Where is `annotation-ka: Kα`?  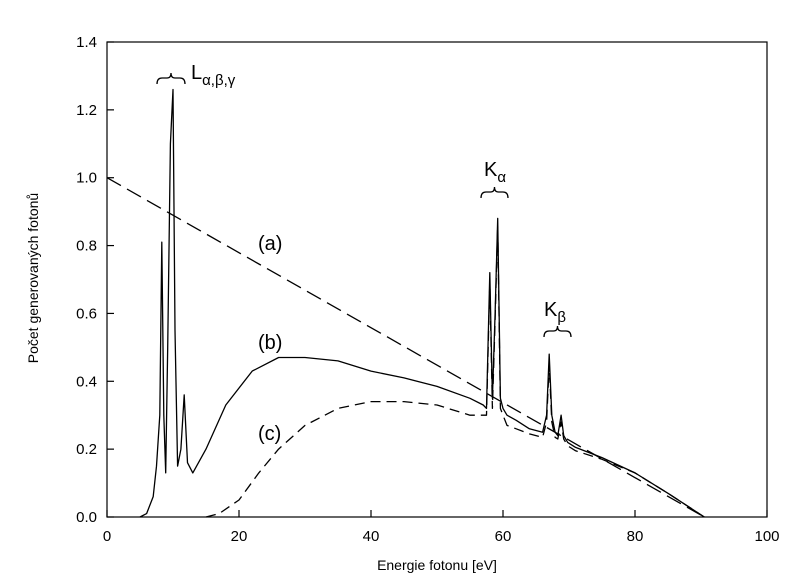 annotation-ka: Kα is located at coordinates (495, 172).